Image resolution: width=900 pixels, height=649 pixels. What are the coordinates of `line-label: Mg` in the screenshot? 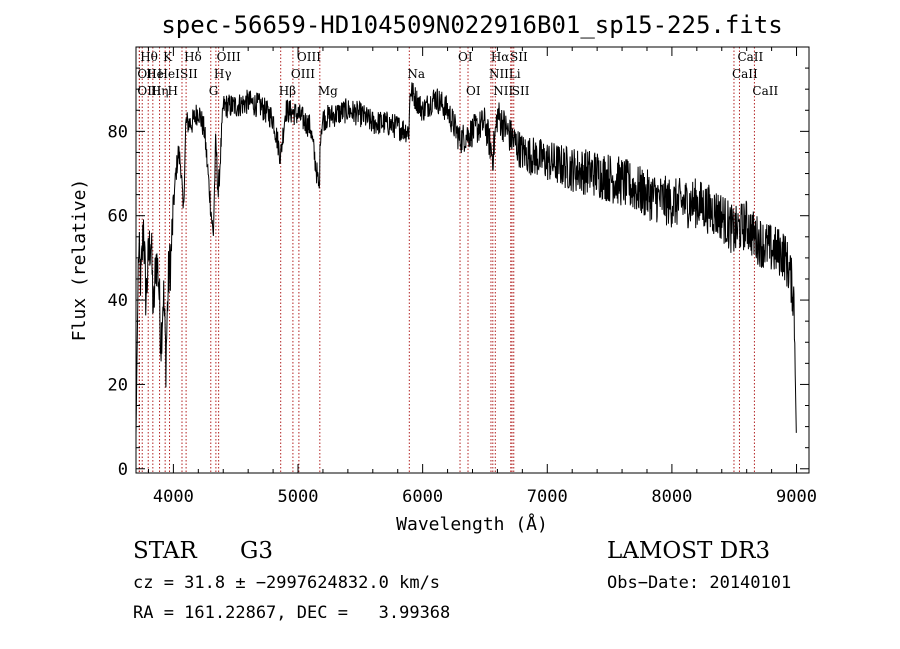 It's located at (328, 91).